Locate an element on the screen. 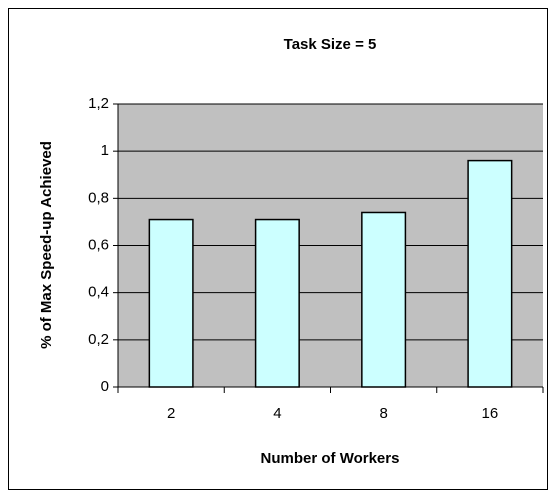 Image resolution: width=552 pixels, height=491 pixels. x-tick-label: 16 is located at coordinates (490, 413).